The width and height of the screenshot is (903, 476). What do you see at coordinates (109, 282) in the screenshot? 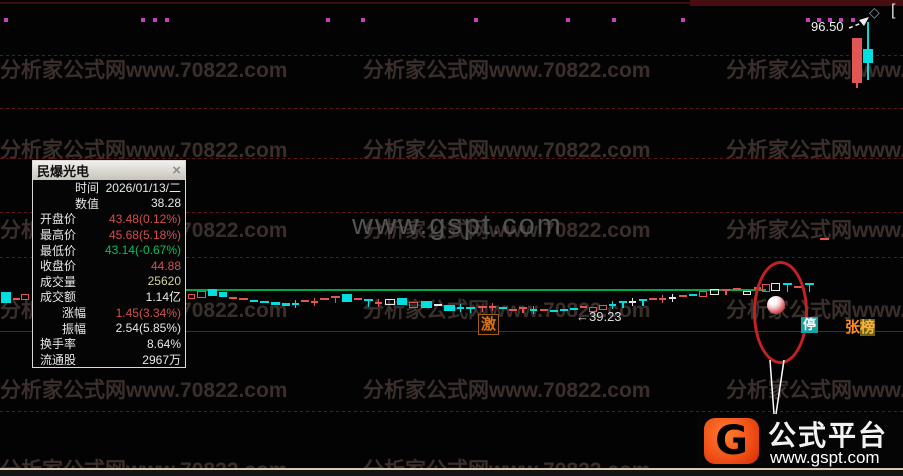
I see `tooltip-row: 成交量 25620` at bounding box center [109, 282].